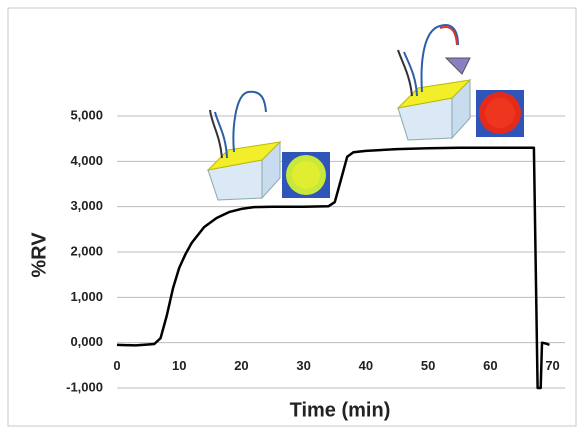 The height and width of the screenshot is (433, 584). I want to click on x-tick-label: 10, so click(179, 365).